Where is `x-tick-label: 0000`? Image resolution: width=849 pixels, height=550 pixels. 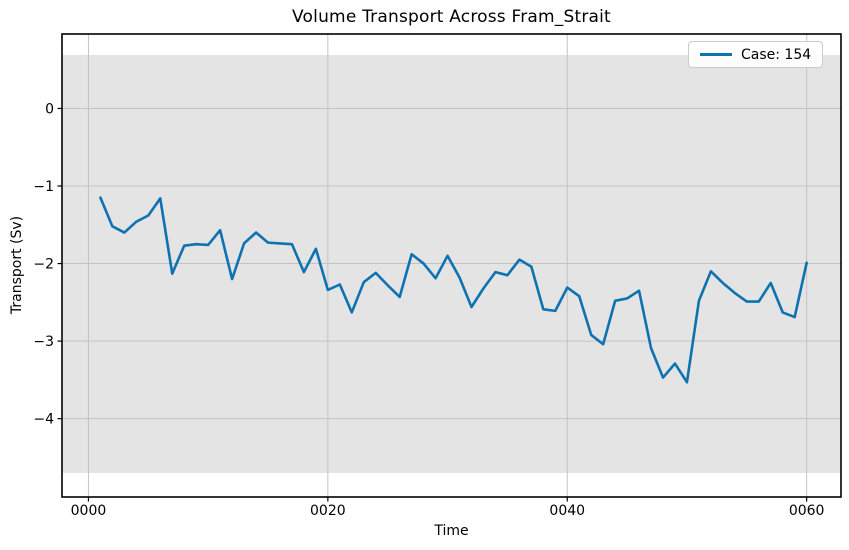
x-tick-label: 0000 is located at coordinates (89, 511).